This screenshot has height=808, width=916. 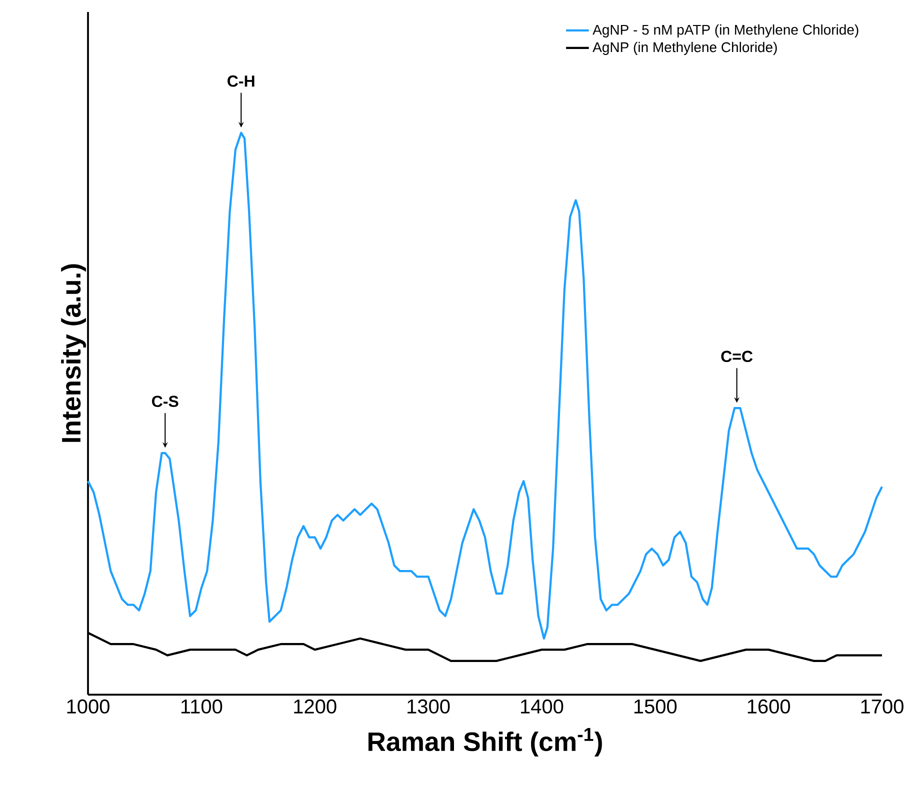 What do you see at coordinates (73, 353) in the screenshot?
I see `y-axis-title: Intensity (a.u.)` at bounding box center [73, 353].